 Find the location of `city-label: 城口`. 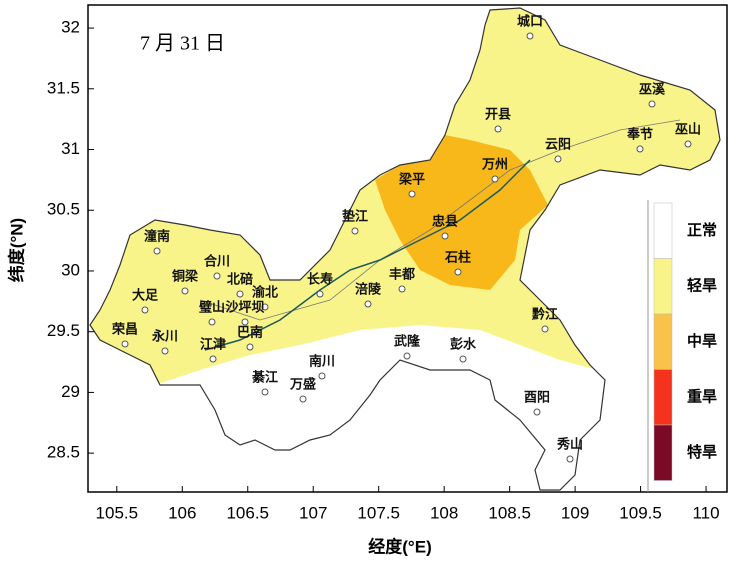

city-label: 城口 is located at coordinates (530, 20).